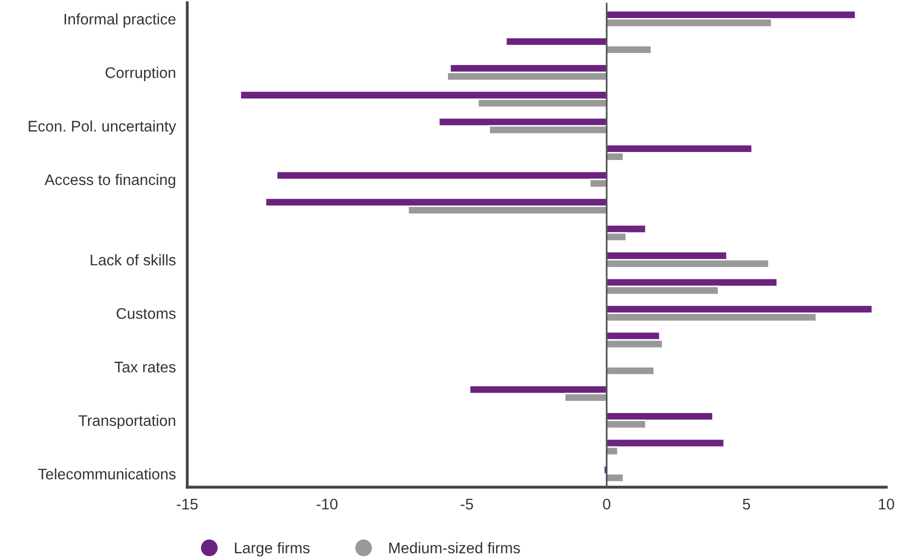 The image size is (909, 560). Describe the element at coordinates (145, 367) in the screenshot. I see `y-tick-label: Tax rates` at that location.